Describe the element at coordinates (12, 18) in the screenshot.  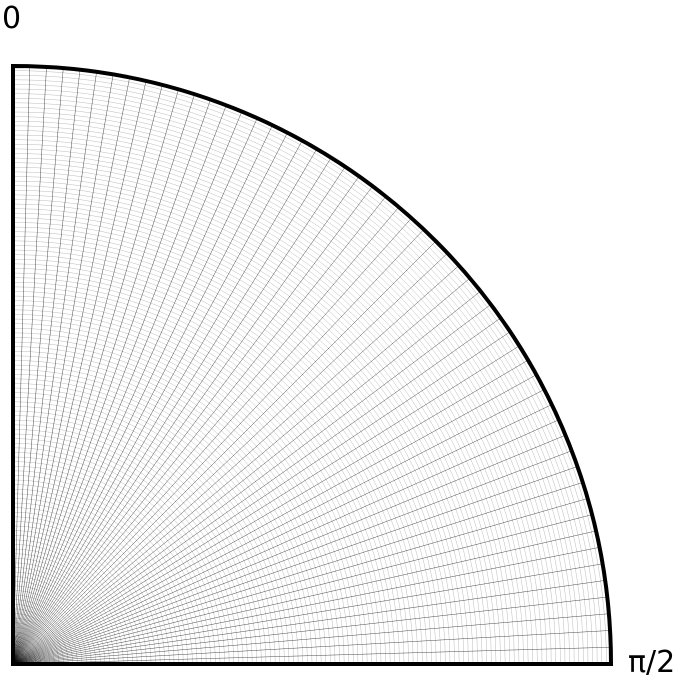
I see `angle-label-zero: 0` at that location.